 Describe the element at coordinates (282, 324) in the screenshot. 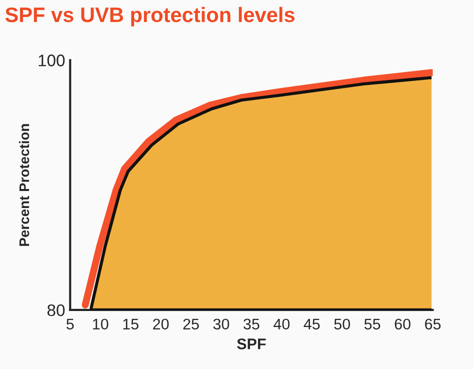

I see `x-tick-label: 40` at that location.